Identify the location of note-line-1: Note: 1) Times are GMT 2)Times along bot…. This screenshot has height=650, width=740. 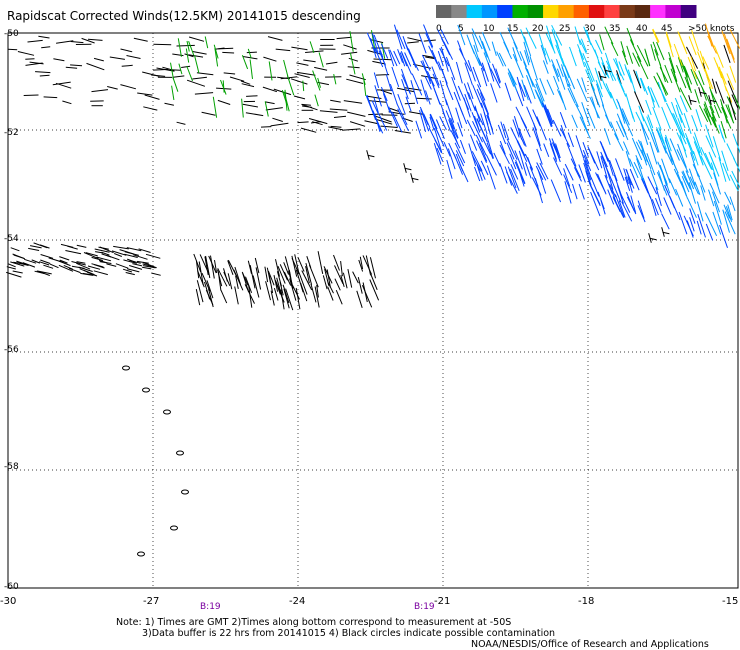
(313, 622).